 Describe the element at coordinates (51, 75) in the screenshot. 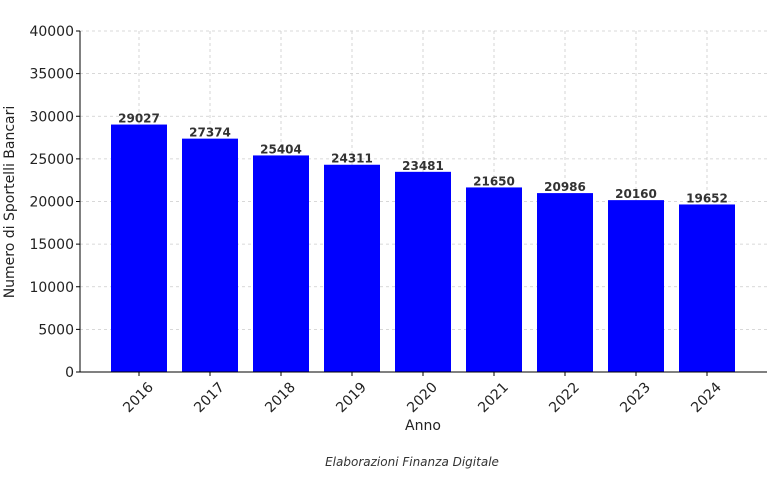

I see `y-tick-label: 35000` at that location.